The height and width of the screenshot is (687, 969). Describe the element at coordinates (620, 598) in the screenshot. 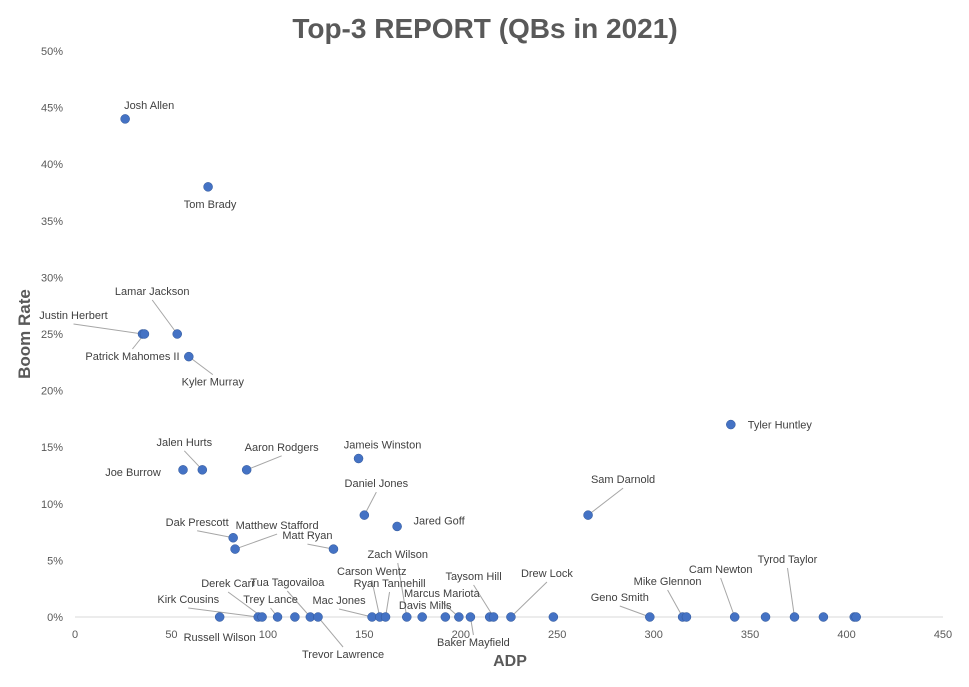

I see `data-label: Geno Smith` at that location.